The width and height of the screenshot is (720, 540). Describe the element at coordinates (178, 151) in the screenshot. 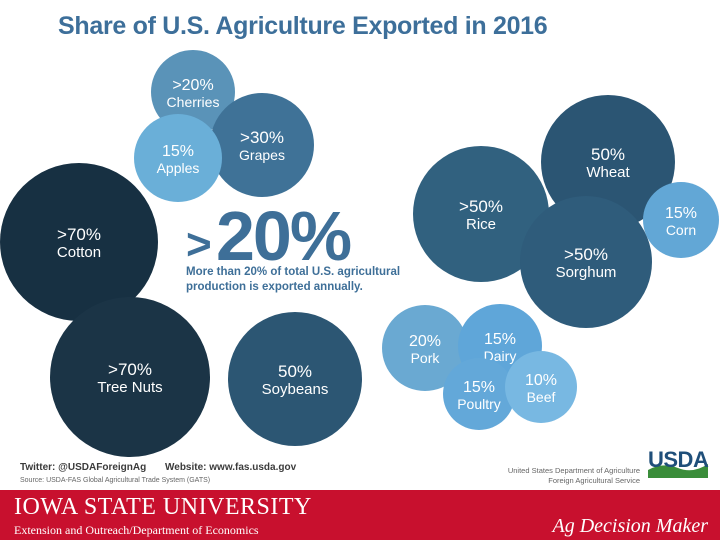

I see `bubble-pct-apples: 15%` at that location.